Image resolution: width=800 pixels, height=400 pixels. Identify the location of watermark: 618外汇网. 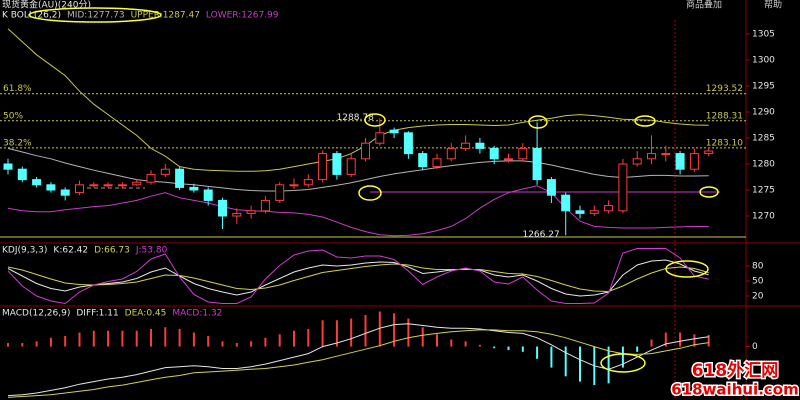
(735, 370).